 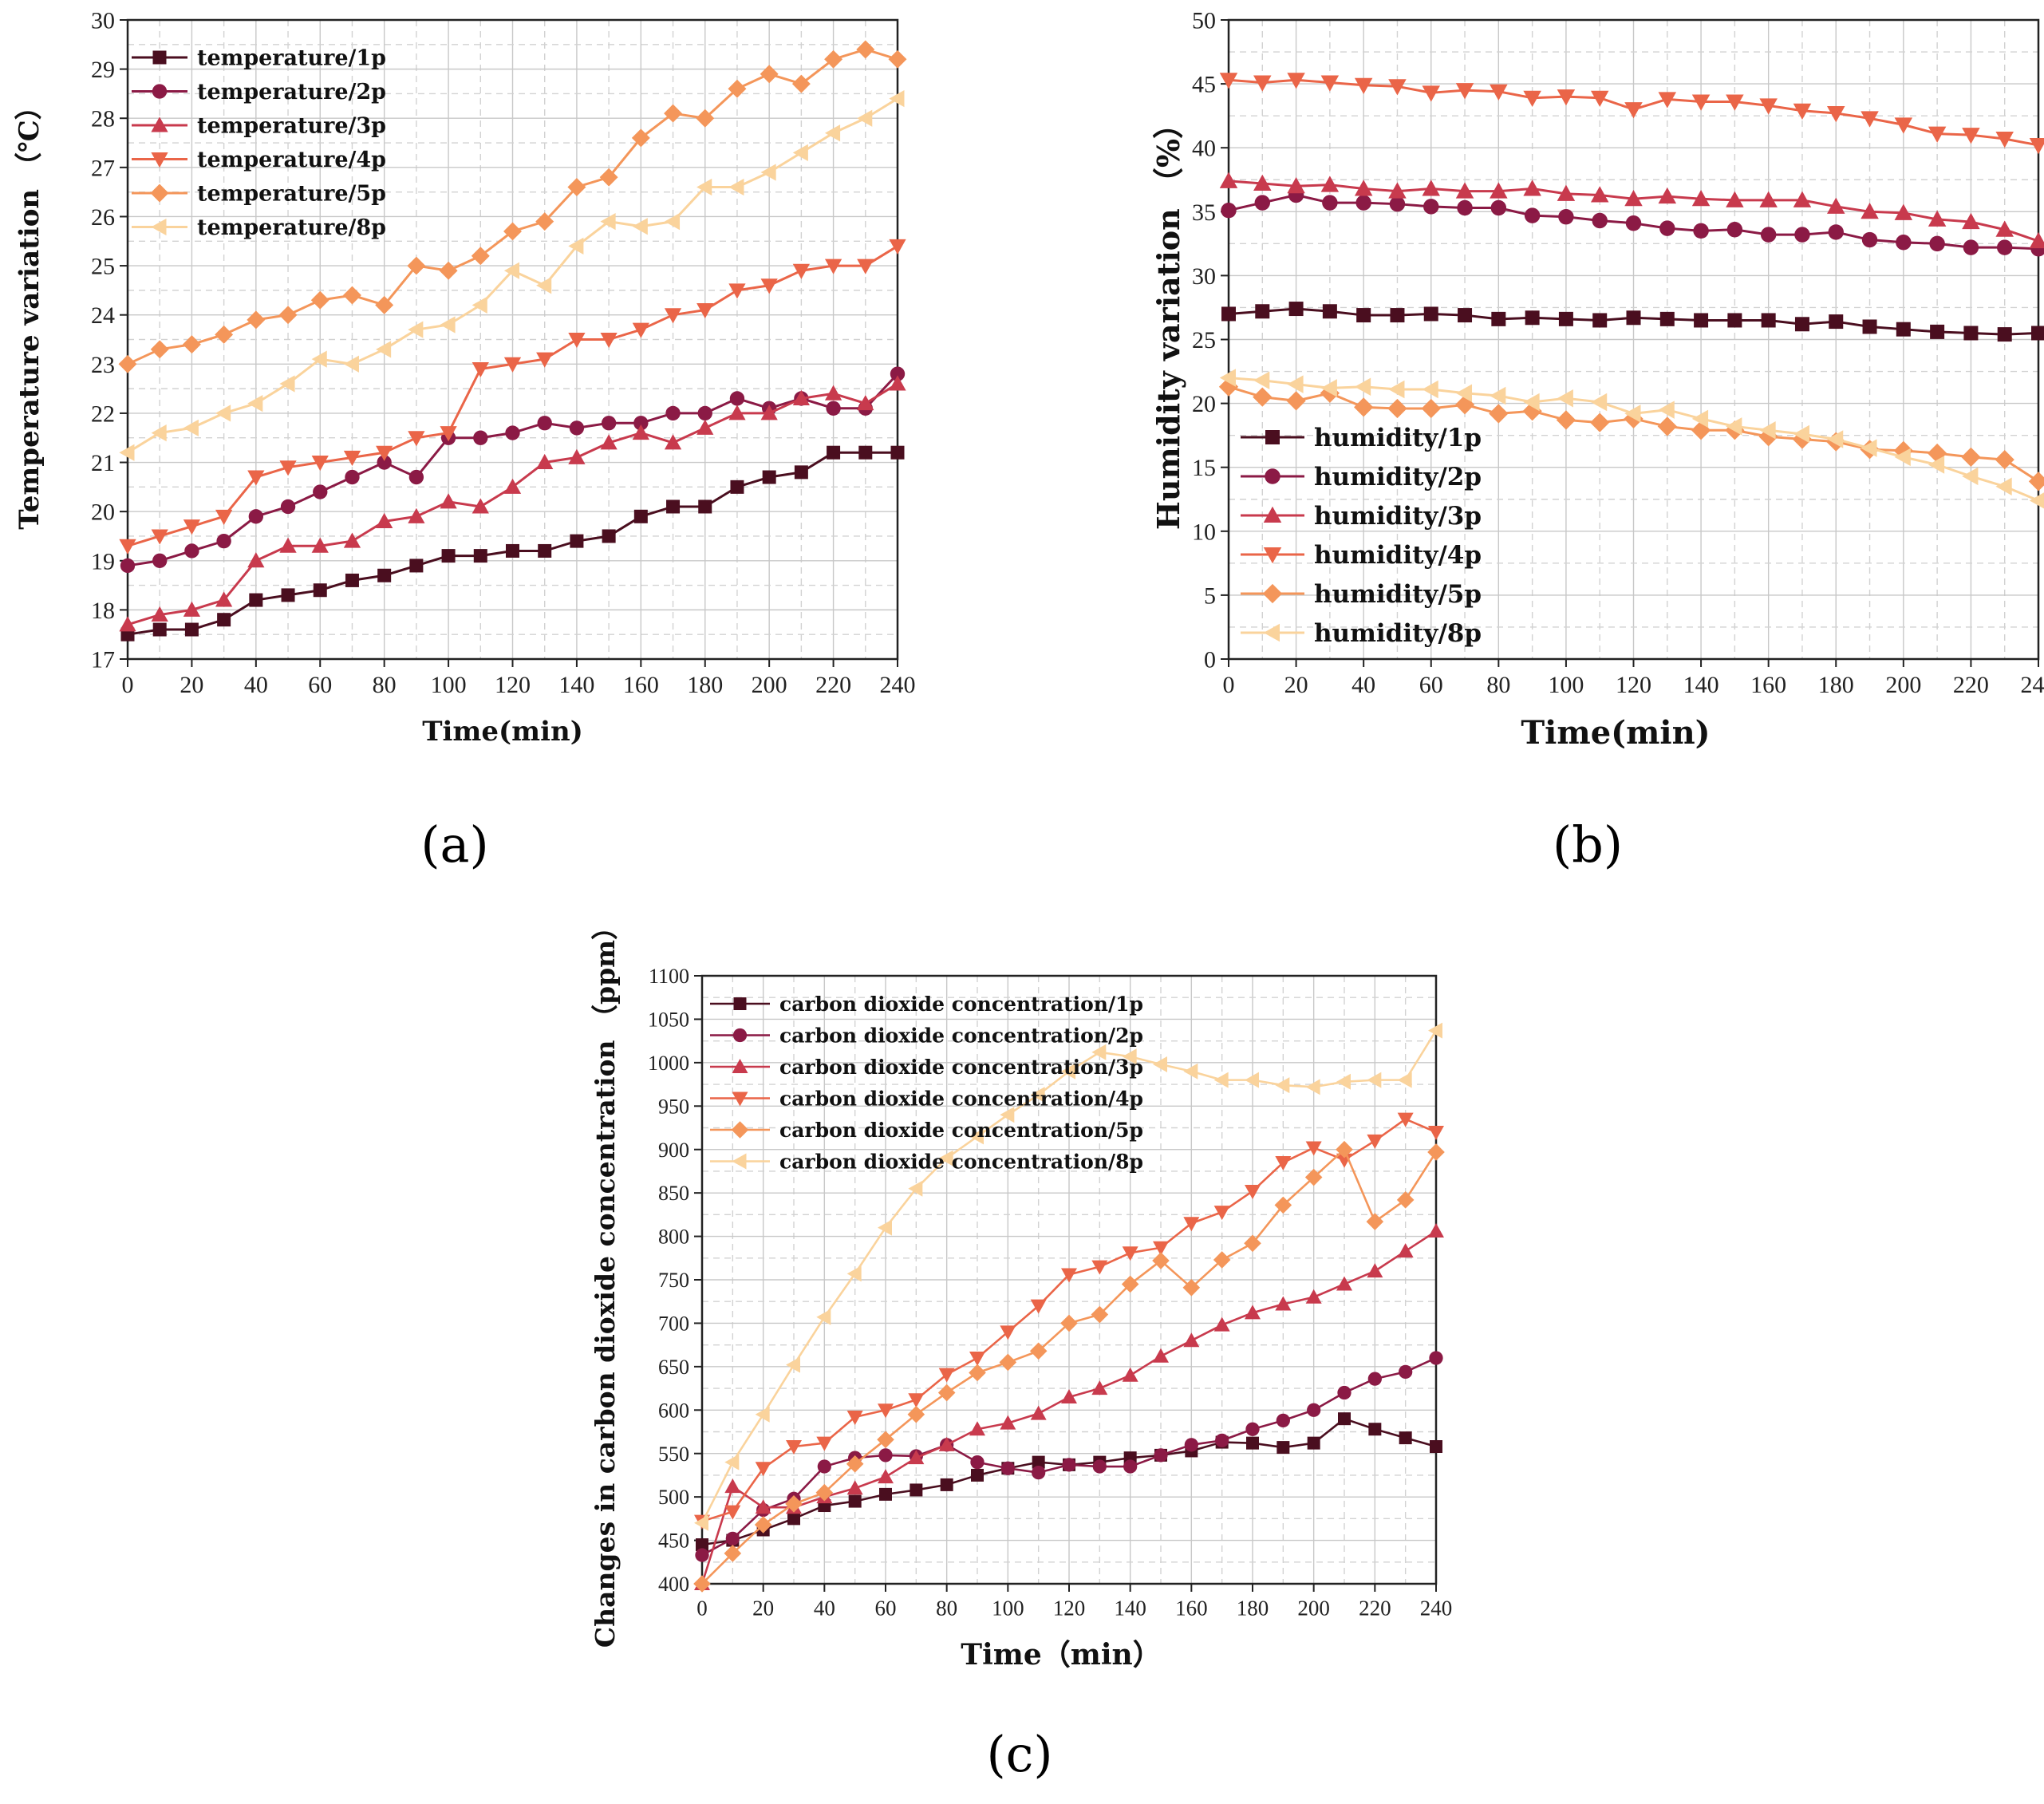 I want to click on x-tick-label: 200, so click(x=1903, y=685).